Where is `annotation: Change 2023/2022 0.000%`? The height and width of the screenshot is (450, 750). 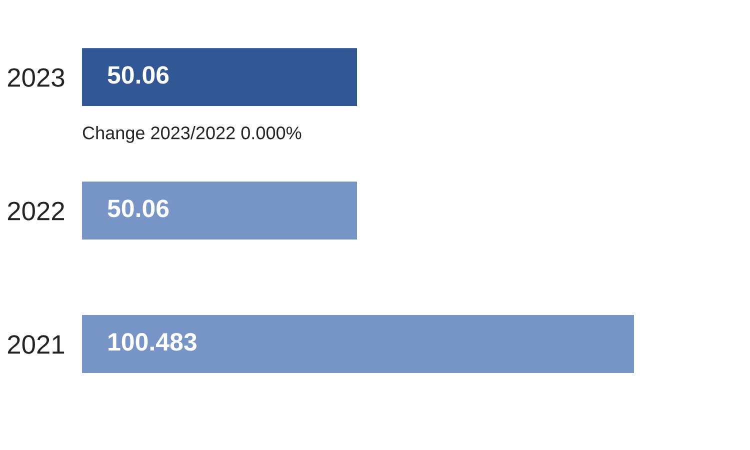
annotation: Change 2023/2022 0.000% is located at coordinates (192, 134).